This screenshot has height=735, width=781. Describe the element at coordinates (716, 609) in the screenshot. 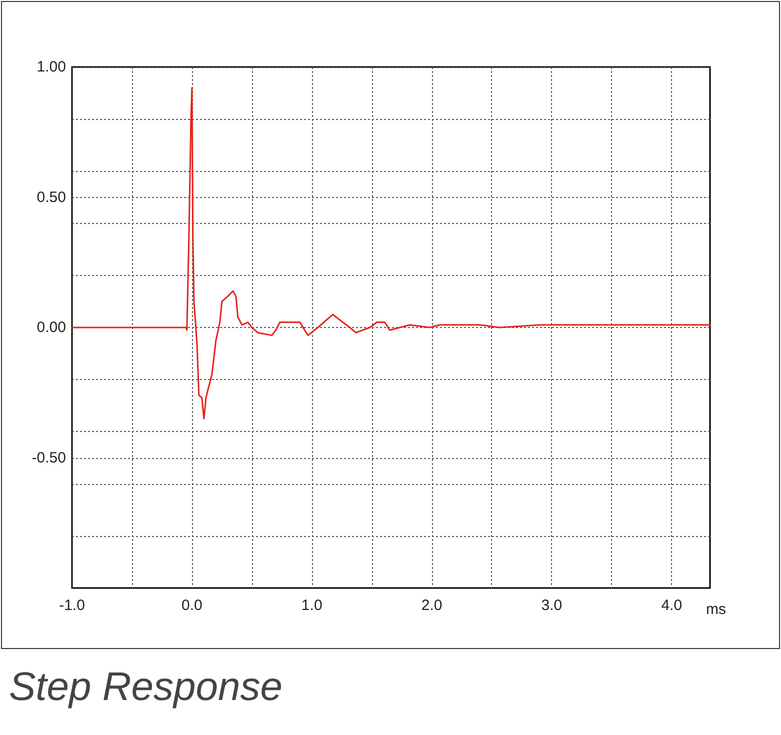

I see `x-axis-title: ms` at that location.